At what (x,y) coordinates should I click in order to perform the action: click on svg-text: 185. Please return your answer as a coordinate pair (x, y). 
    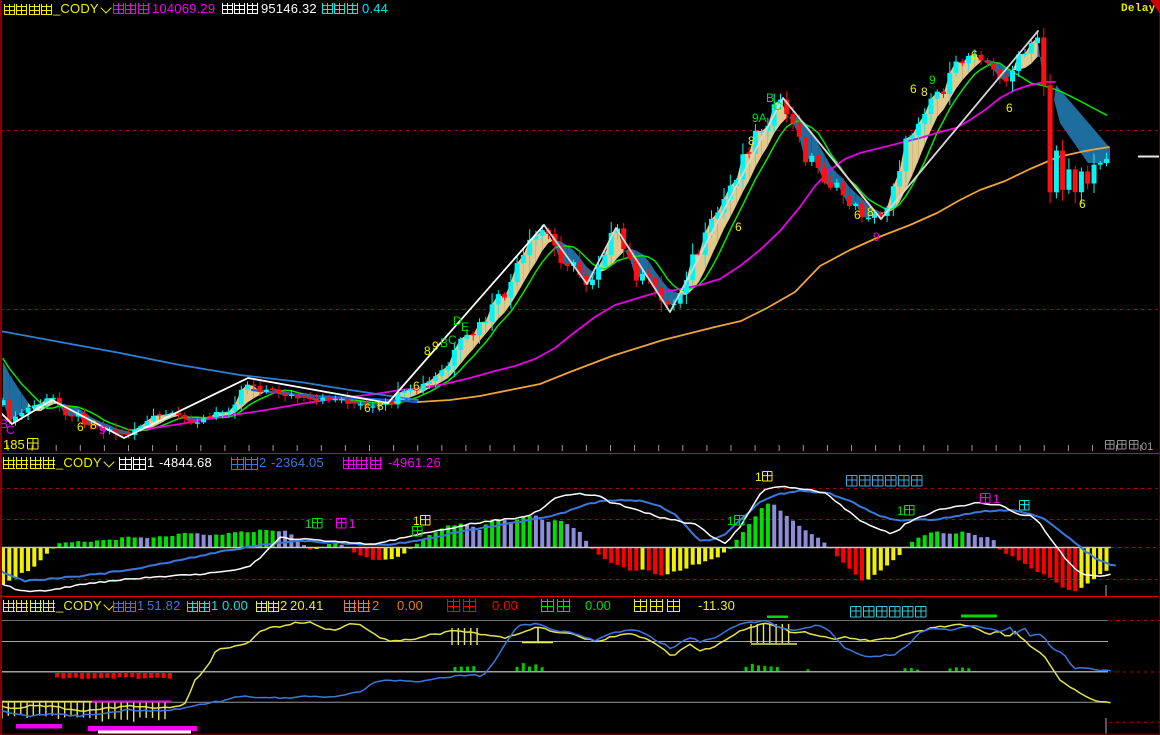
    Looking at the image, I should click on (14, 444).